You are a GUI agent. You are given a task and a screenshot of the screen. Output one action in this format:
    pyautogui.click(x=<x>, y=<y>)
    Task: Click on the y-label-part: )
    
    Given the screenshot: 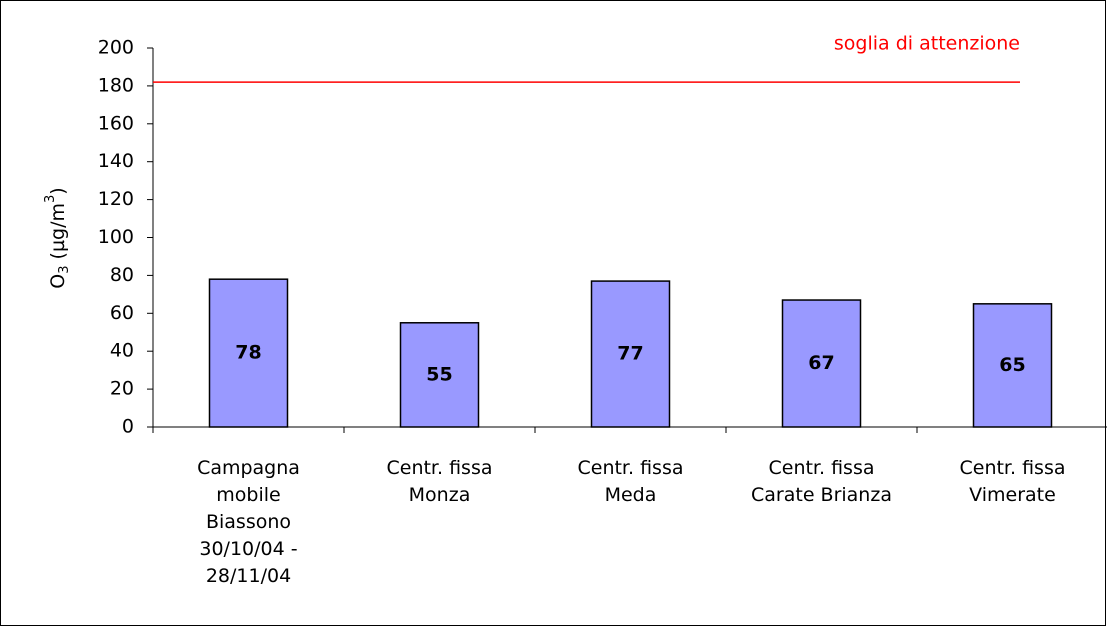 What is the action you would take?
    pyautogui.click(x=58, y=190)
    